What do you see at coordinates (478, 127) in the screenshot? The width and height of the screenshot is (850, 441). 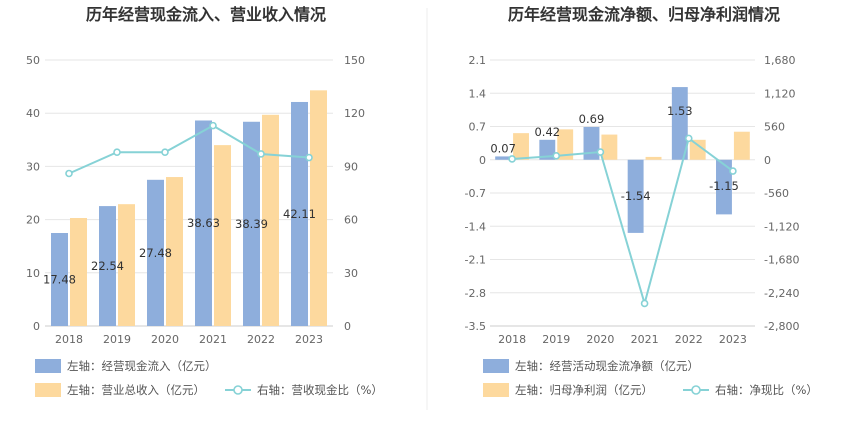 I see `y-left-tick-label: 0.7` at bounding box center [478, 127].